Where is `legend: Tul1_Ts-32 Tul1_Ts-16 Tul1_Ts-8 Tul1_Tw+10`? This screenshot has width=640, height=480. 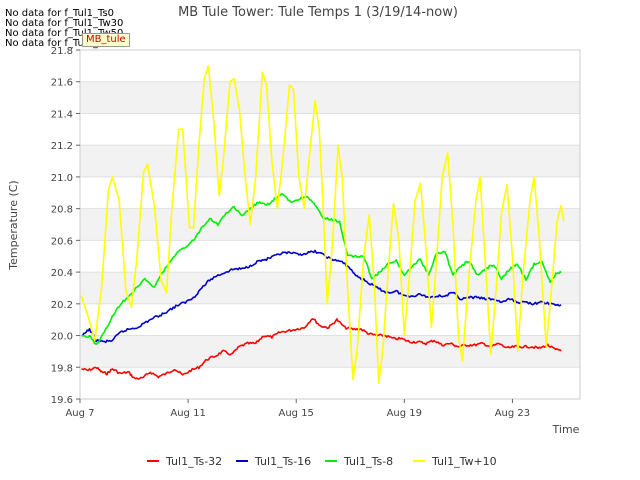 legend: Tul1_Ts-32 Tul1_Ts-16 Tul1_Ts-8 Tul1_Tw+10 is located at coordinates (322, 461).